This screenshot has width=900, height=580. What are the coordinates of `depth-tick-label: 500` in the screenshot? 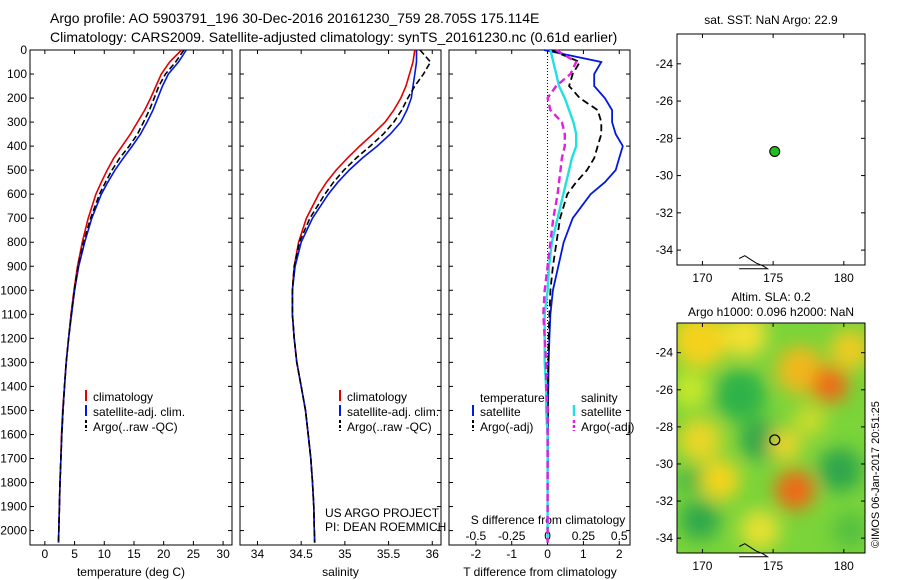 It's located at (17, 170).